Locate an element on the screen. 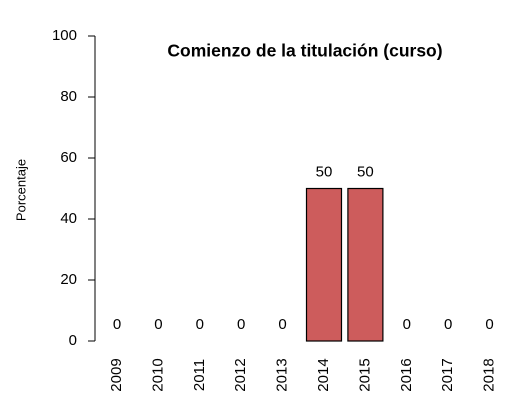  x-tick-label: 2017 is located at coordinates (447, 374).